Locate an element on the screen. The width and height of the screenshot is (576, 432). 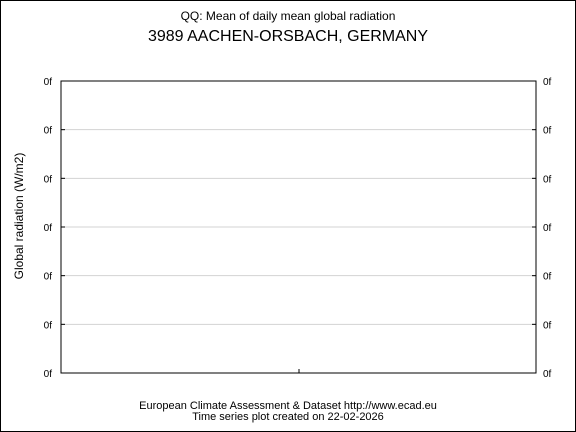
chart-subtitle: 3989 AACHEN-ORSBACH, GERMANY is located at coordinates (288, 36).